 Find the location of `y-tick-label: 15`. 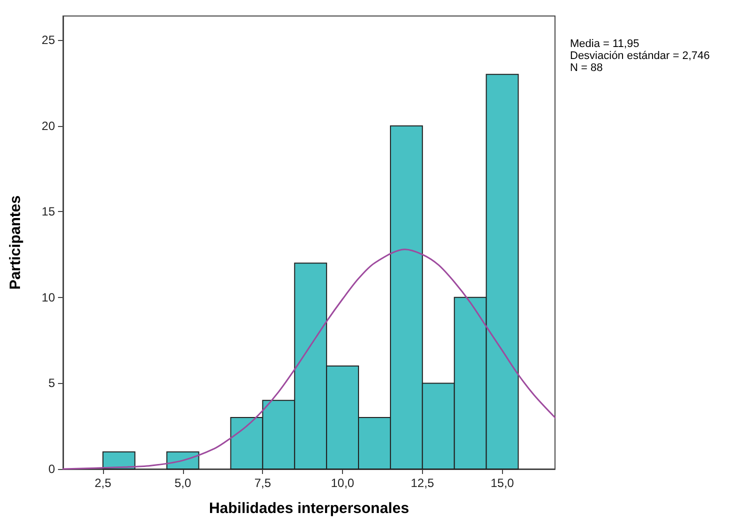

y-tick-label: 15 is located at coordinates (49, 211).